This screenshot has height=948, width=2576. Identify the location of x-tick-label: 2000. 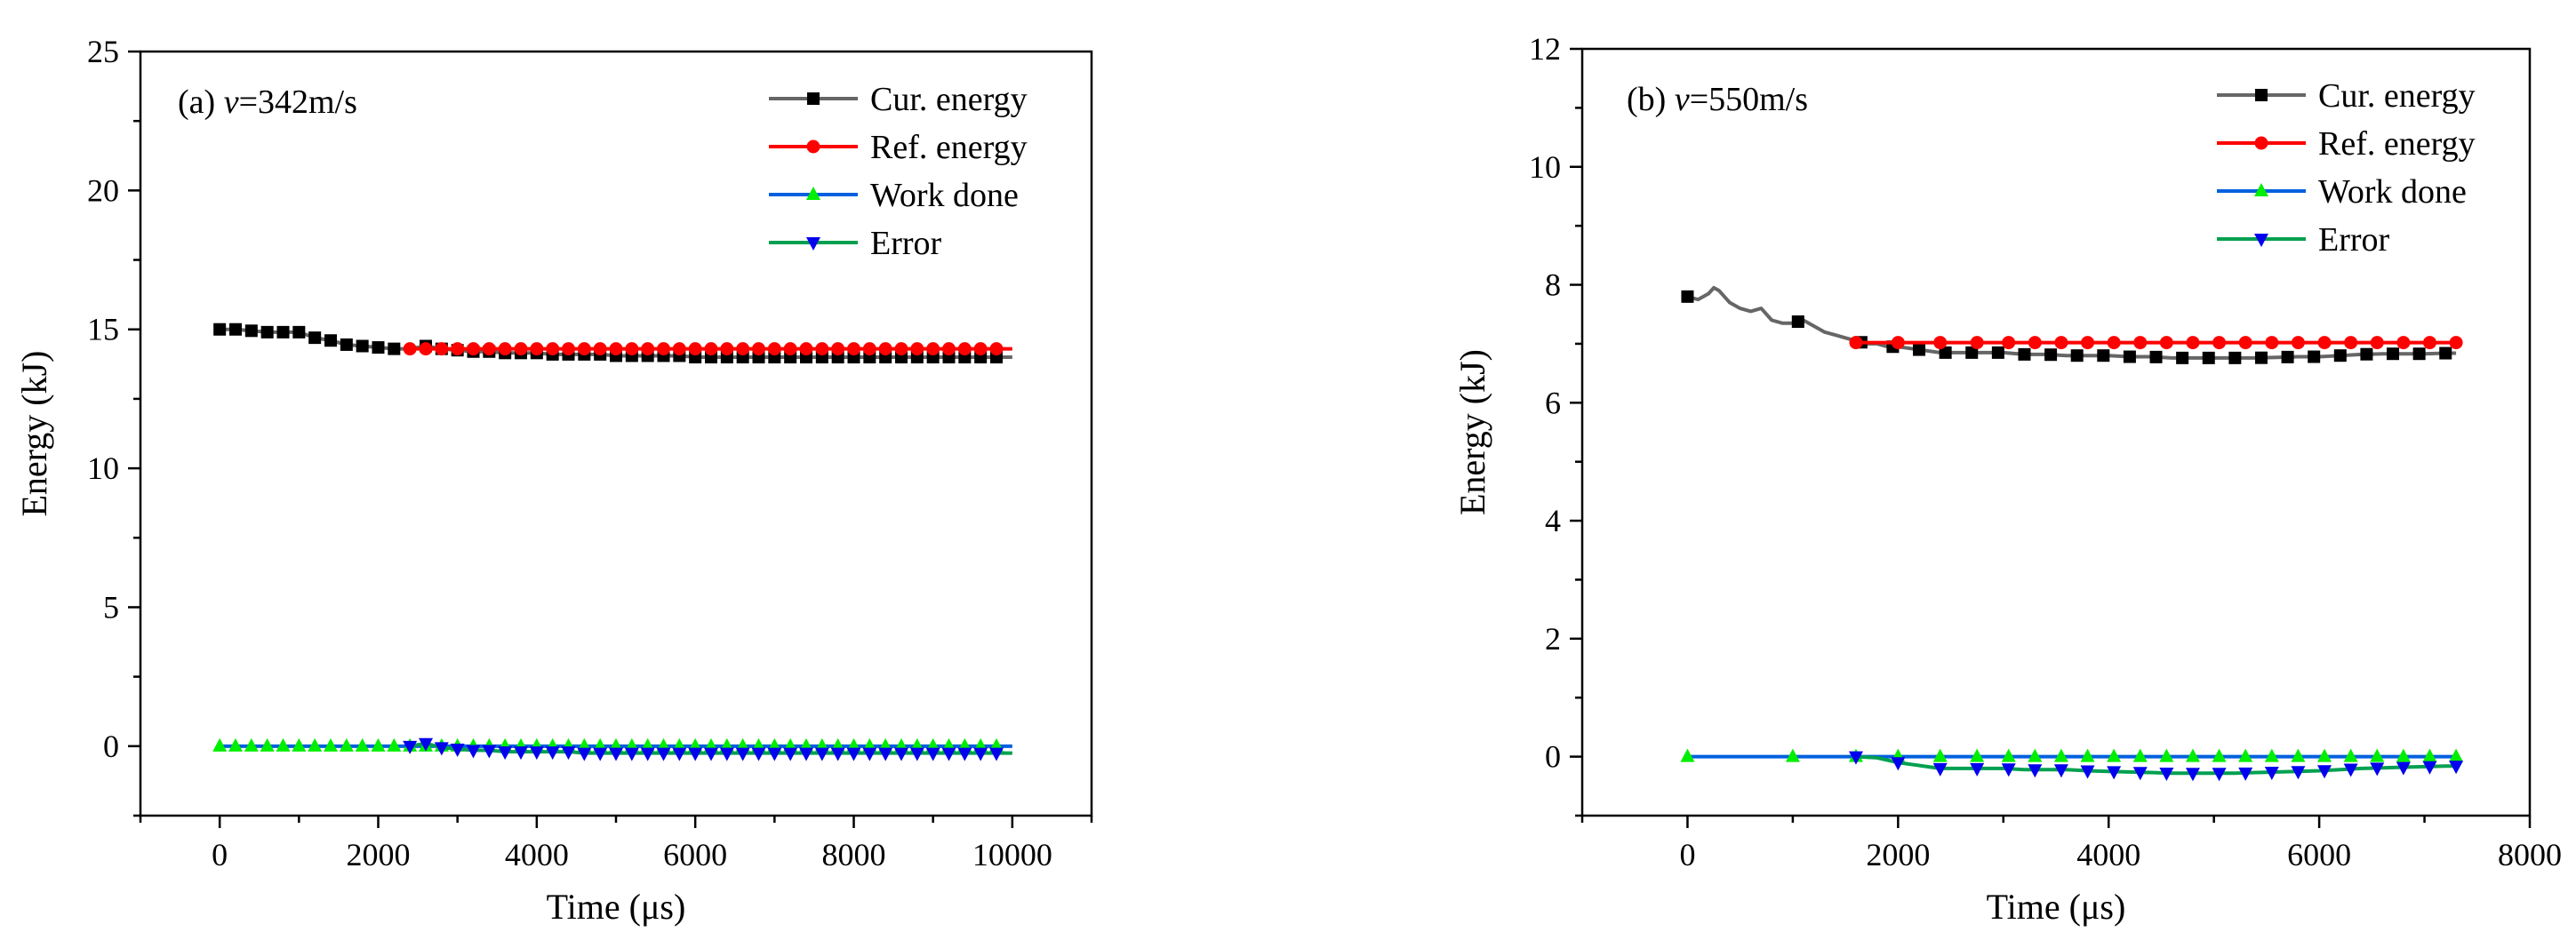
(1898, 854).